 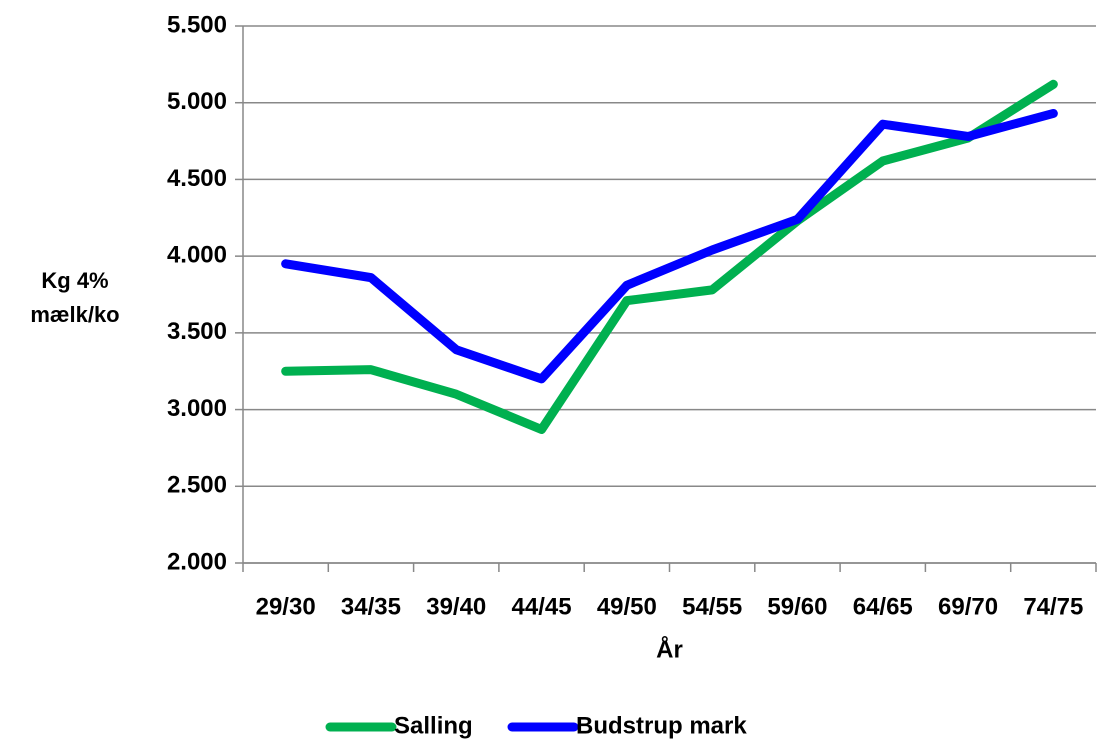 I want to click on y-tick-label: 3.500, so click(x=197, y=331).